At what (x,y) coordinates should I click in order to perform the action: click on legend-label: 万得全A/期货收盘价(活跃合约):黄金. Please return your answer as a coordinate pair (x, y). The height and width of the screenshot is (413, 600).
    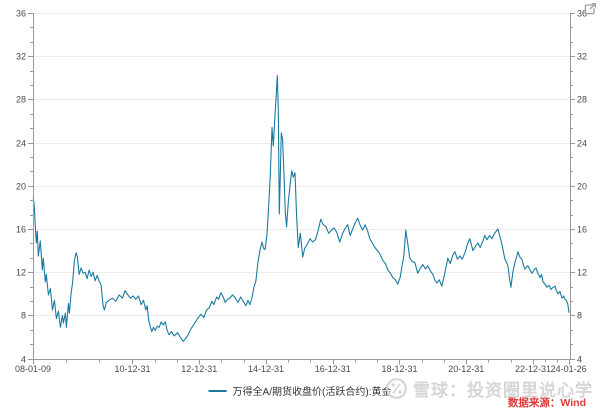
    Looking at the image, I should click on (312, 392).